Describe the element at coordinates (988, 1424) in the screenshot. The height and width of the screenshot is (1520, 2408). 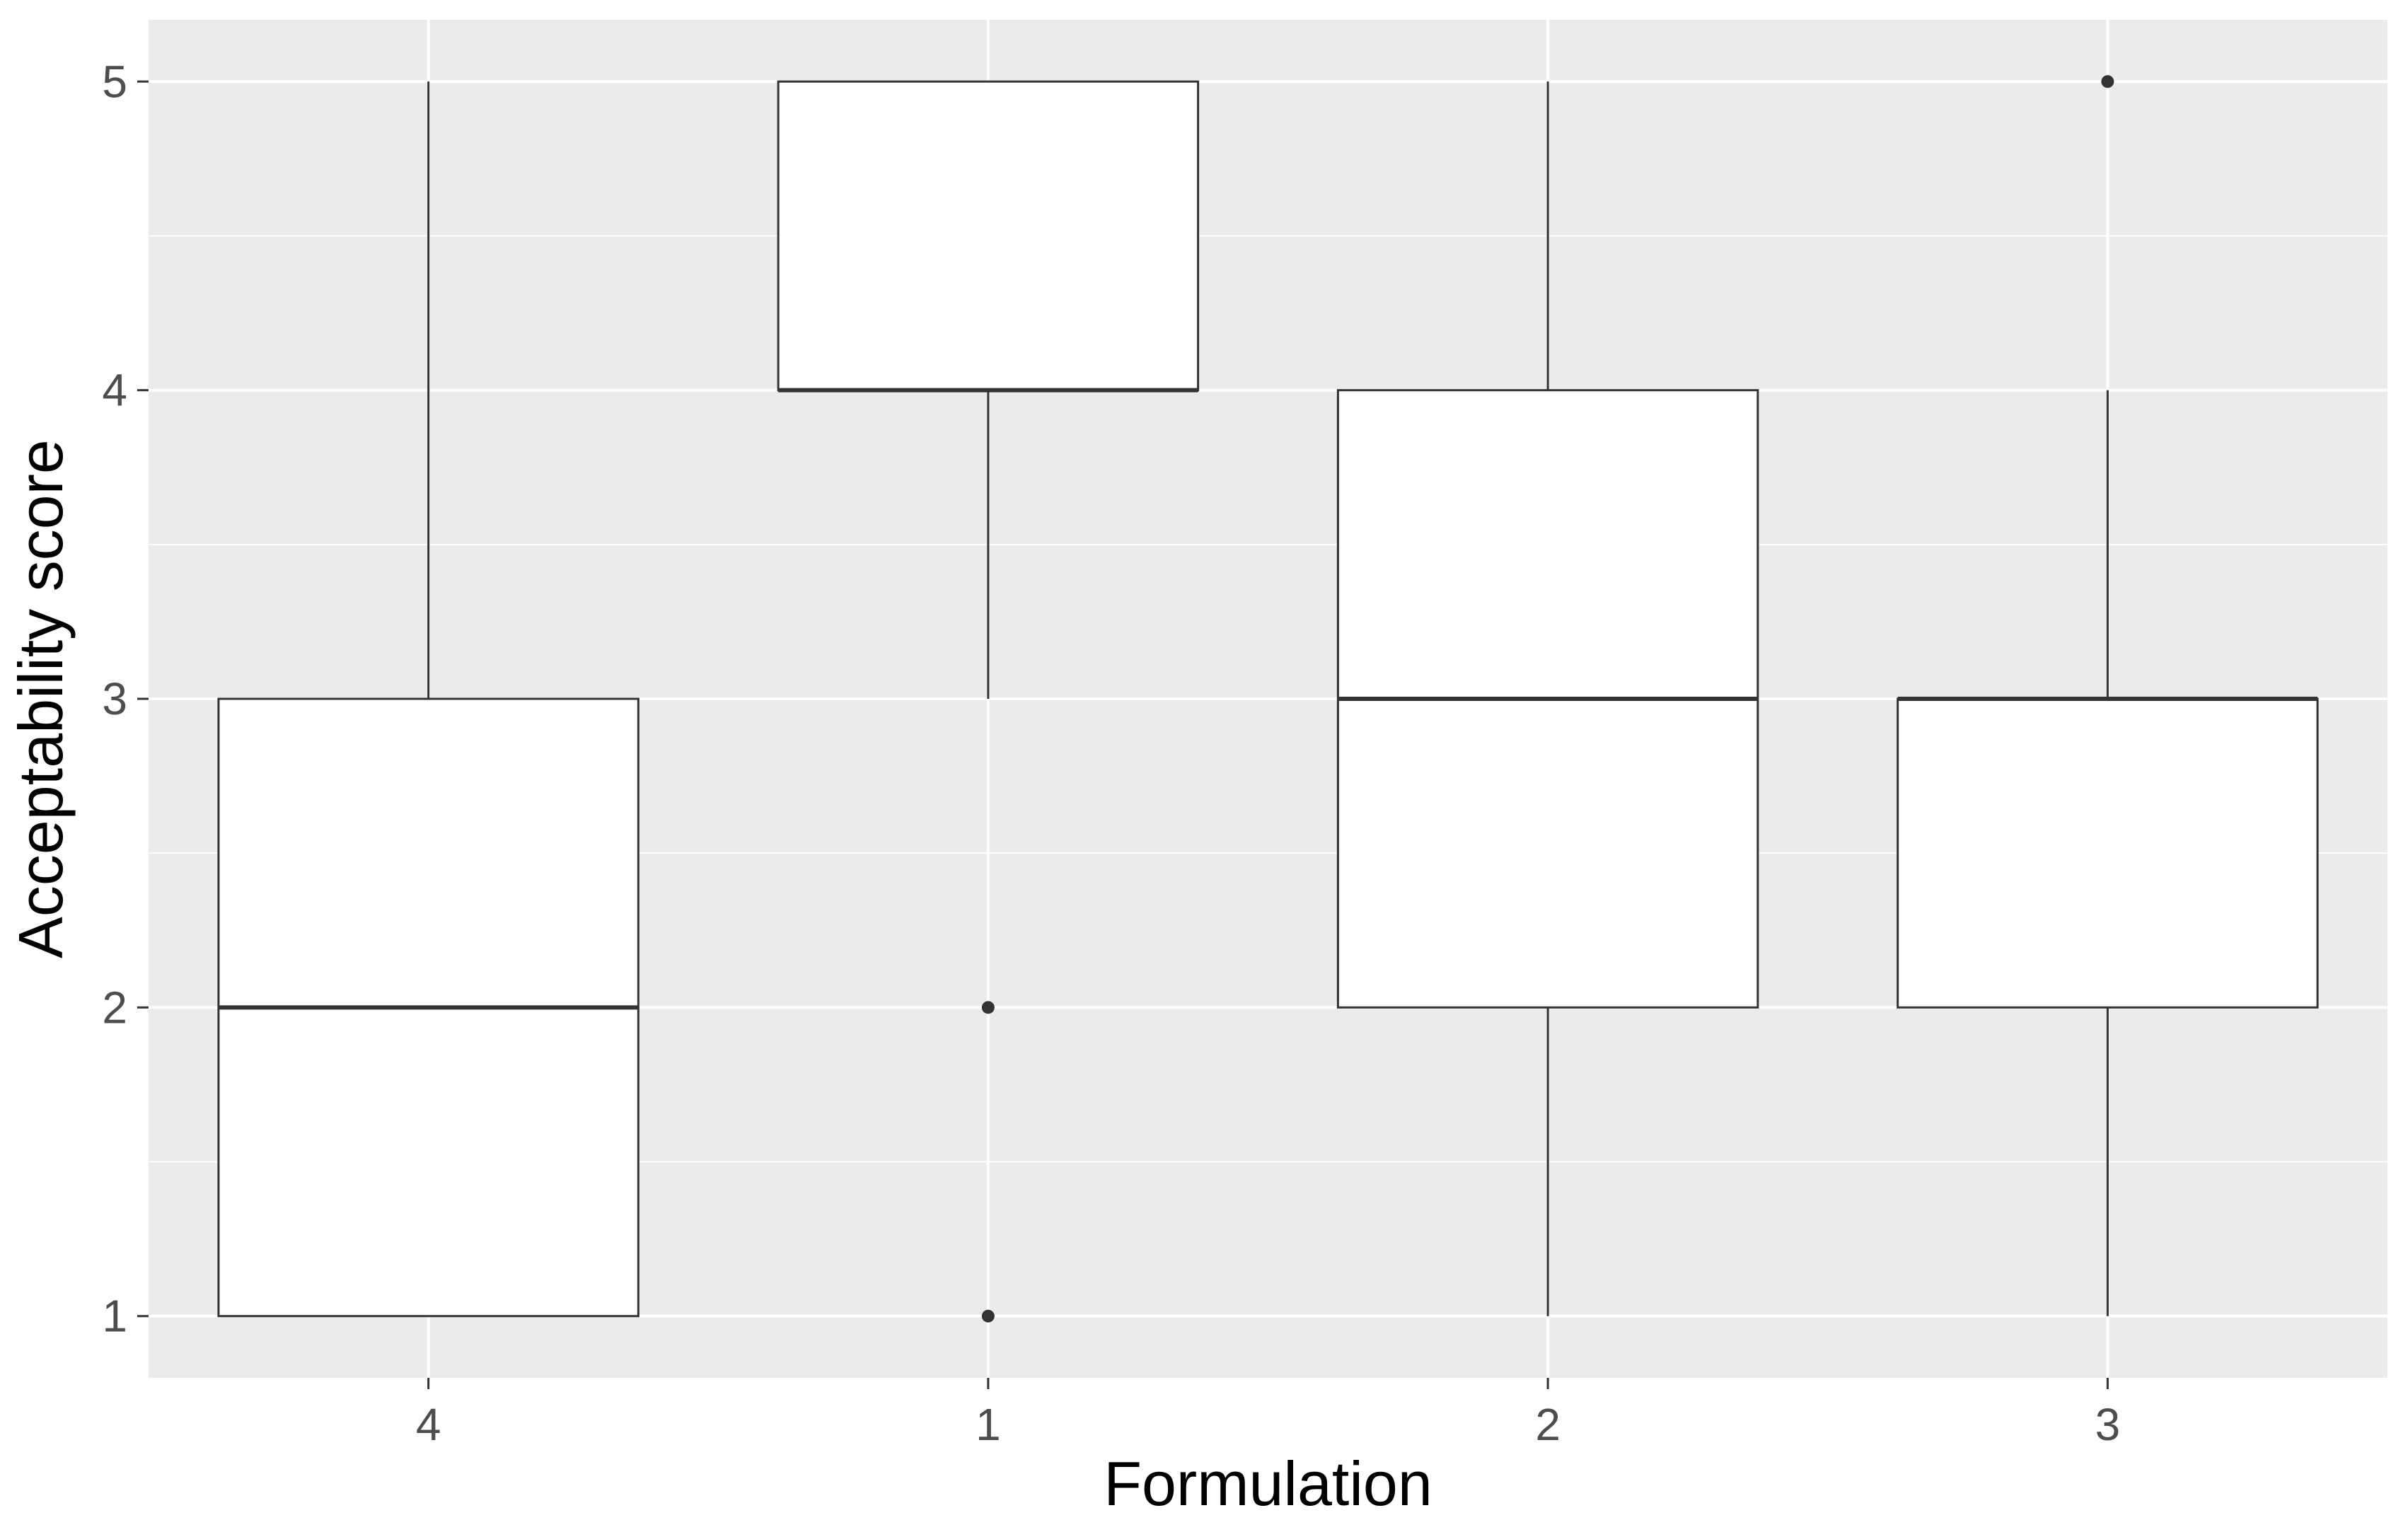
I see `x-tick-label: 1` at that location.